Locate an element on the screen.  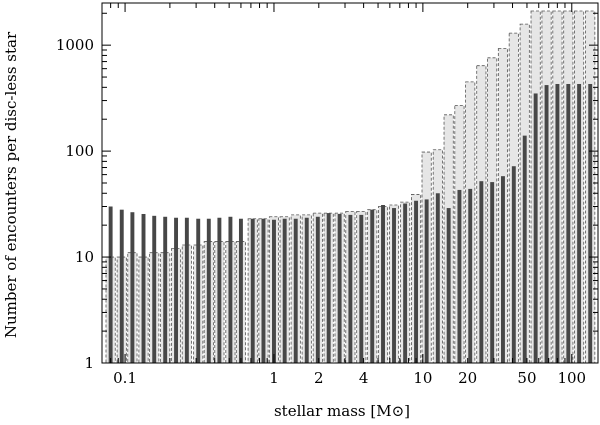
x-tick-label: 4 is located at coordinates (364, 378).